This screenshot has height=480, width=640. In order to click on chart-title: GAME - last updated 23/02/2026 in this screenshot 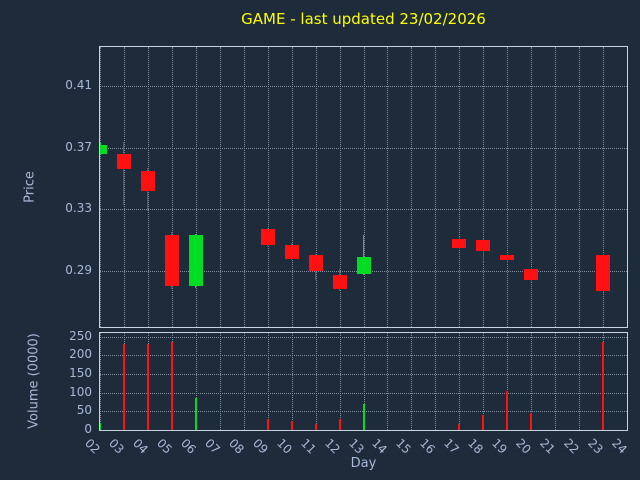, I will do `click(363, 19)`.